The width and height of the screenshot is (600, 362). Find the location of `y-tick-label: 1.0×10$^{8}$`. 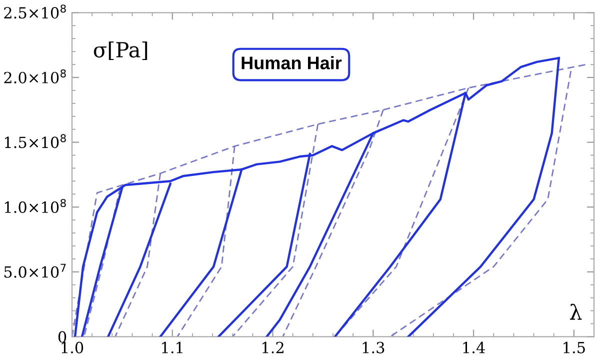

y-tick-label: 1.0×10$^{8}$ is located at coordinates (35, 205).